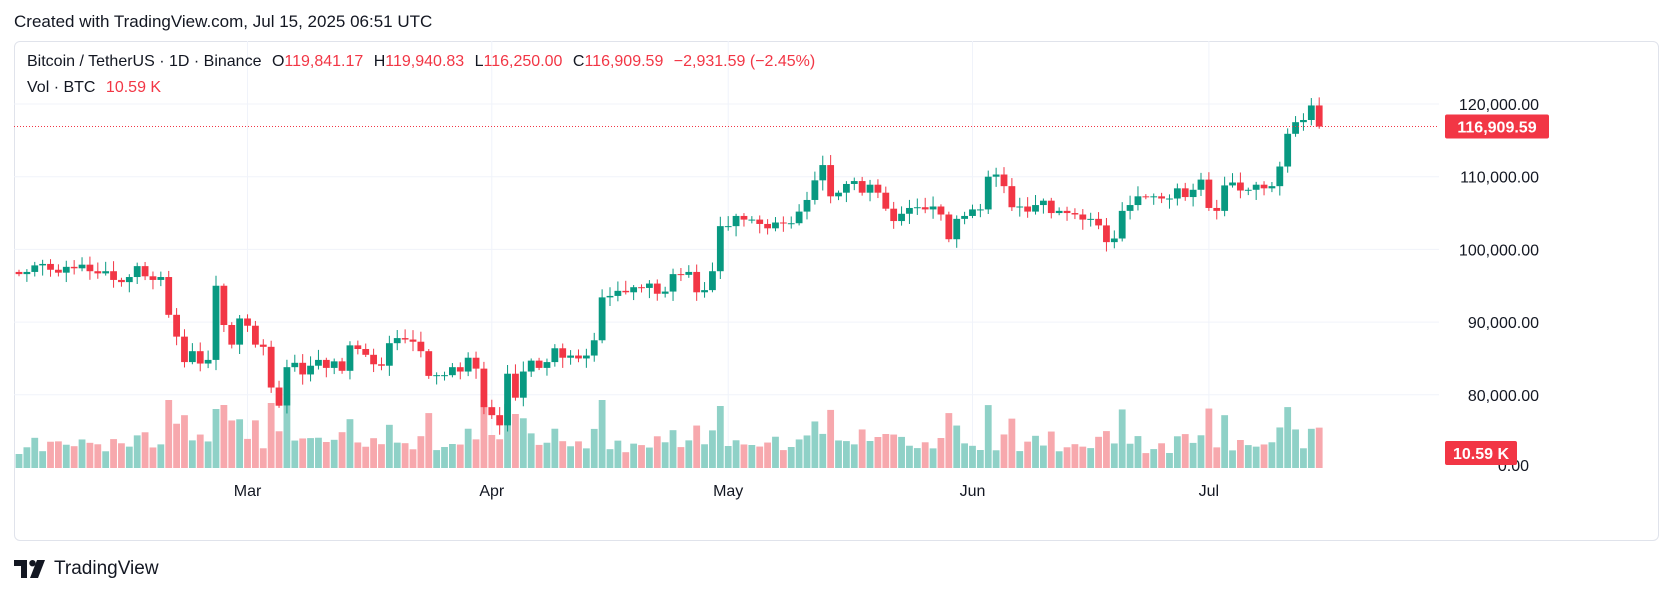 This screenshot has width=1673, height=595. I want to click on last-price-label: 116,909.59, so click(1496, 128).